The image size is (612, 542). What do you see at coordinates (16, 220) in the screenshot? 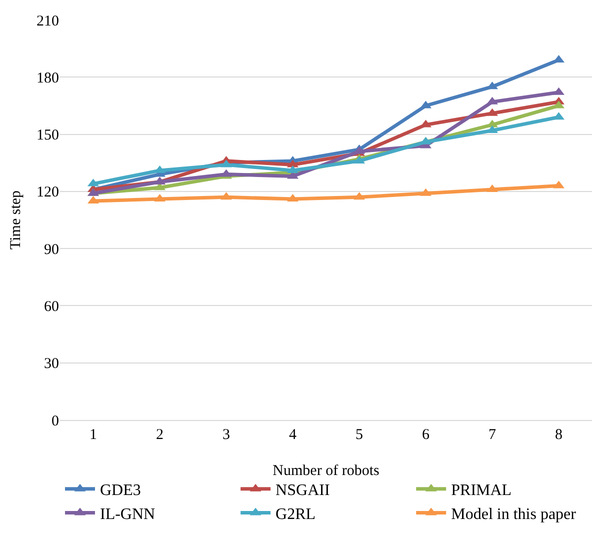
I see `y-axis-title: Time step` at bounding box center [16, 220].